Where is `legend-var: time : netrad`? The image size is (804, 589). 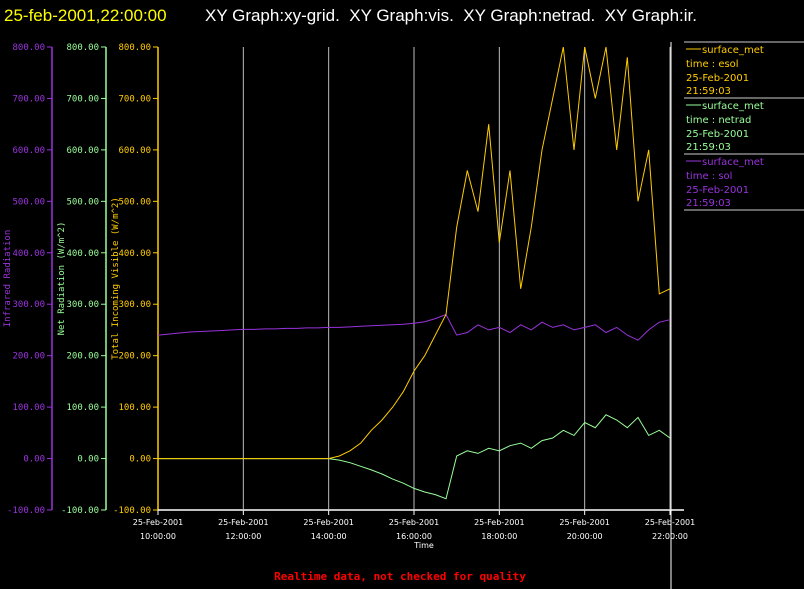 legend-var: time : netrad is located at coordinates (718, 120).